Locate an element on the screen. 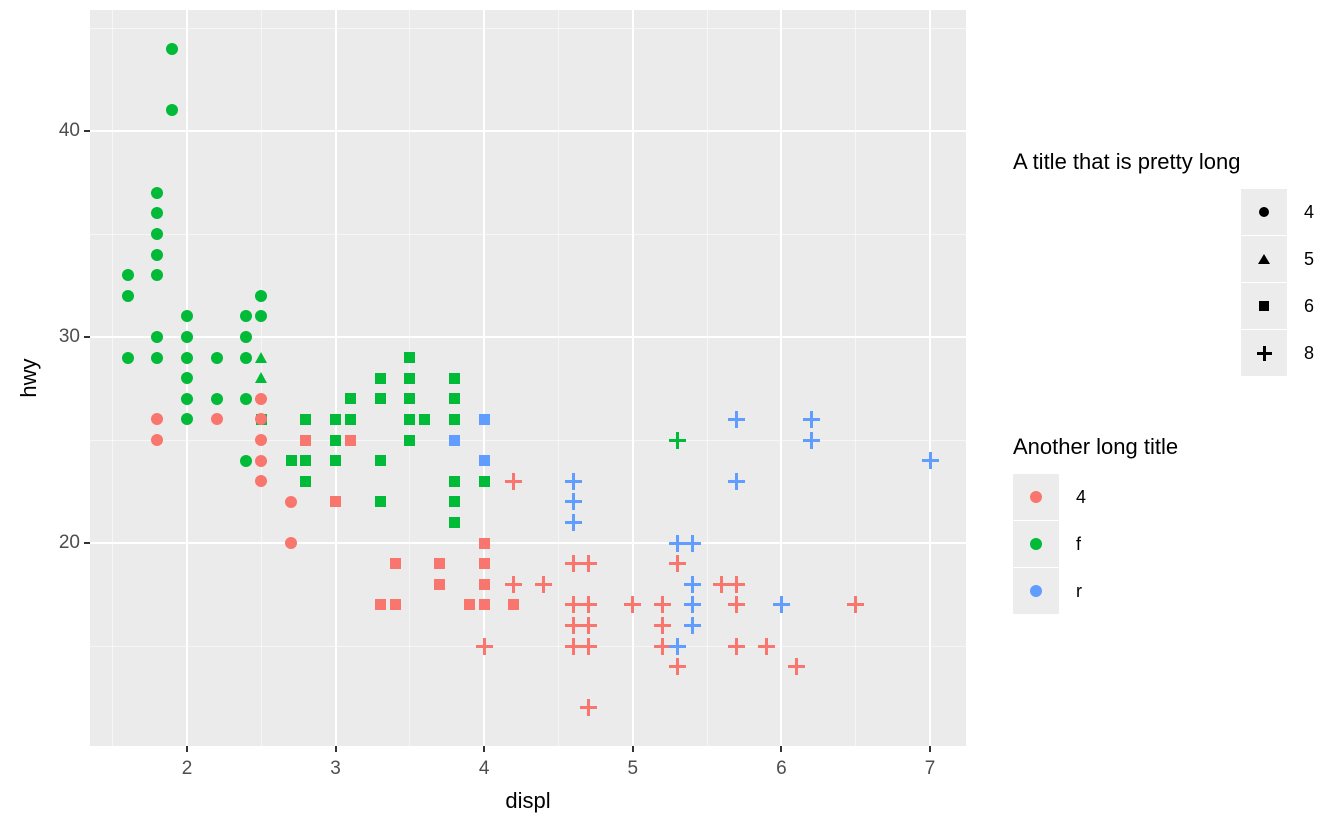 The width and height of the screenshot is (1344, 830). legend-label: 6 is located at coordinates (1309, 305).